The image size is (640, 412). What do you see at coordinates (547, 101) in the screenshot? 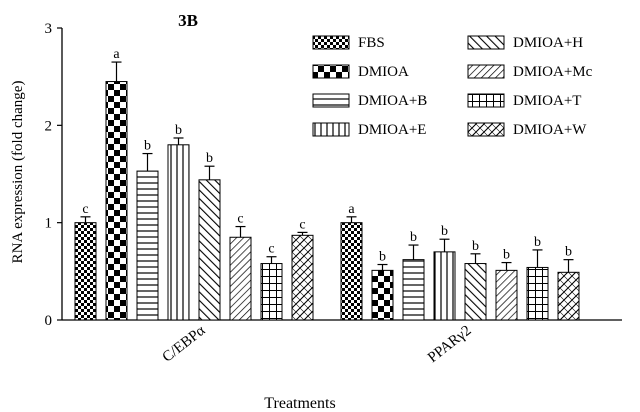
I see `legend-label: DMIOA+T` at bounding box center [547, 101].